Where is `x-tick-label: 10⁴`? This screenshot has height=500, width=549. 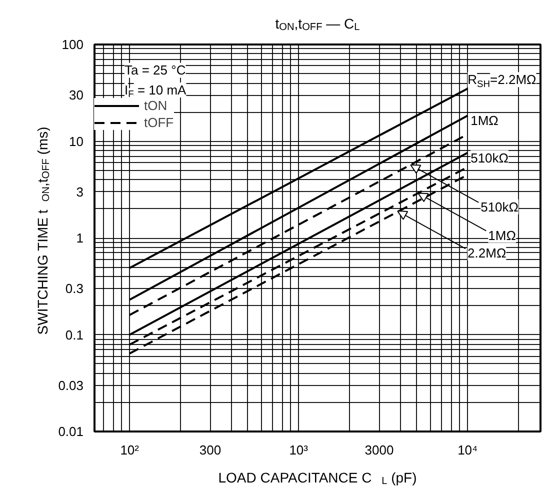 x-tick-label: 10⁴ is located at coordinates (468, 450).